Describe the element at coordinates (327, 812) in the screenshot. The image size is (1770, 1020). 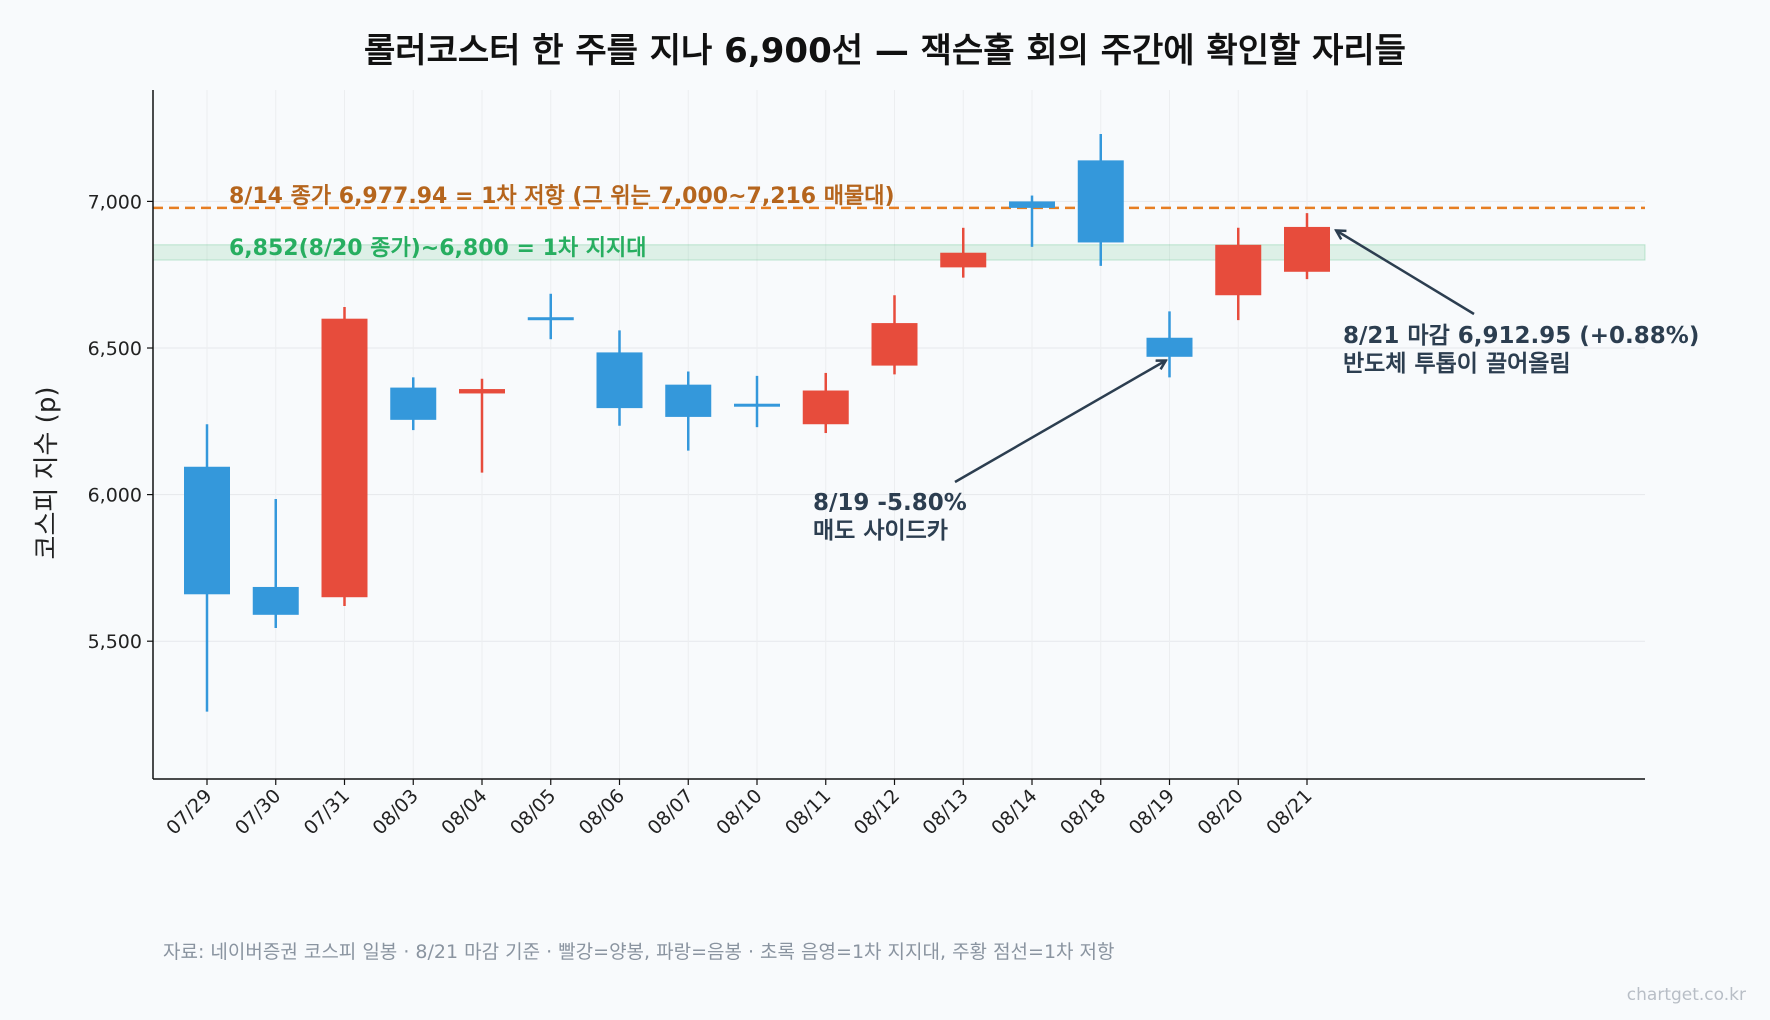
I see `x-tick-label: 07/31` at that location.